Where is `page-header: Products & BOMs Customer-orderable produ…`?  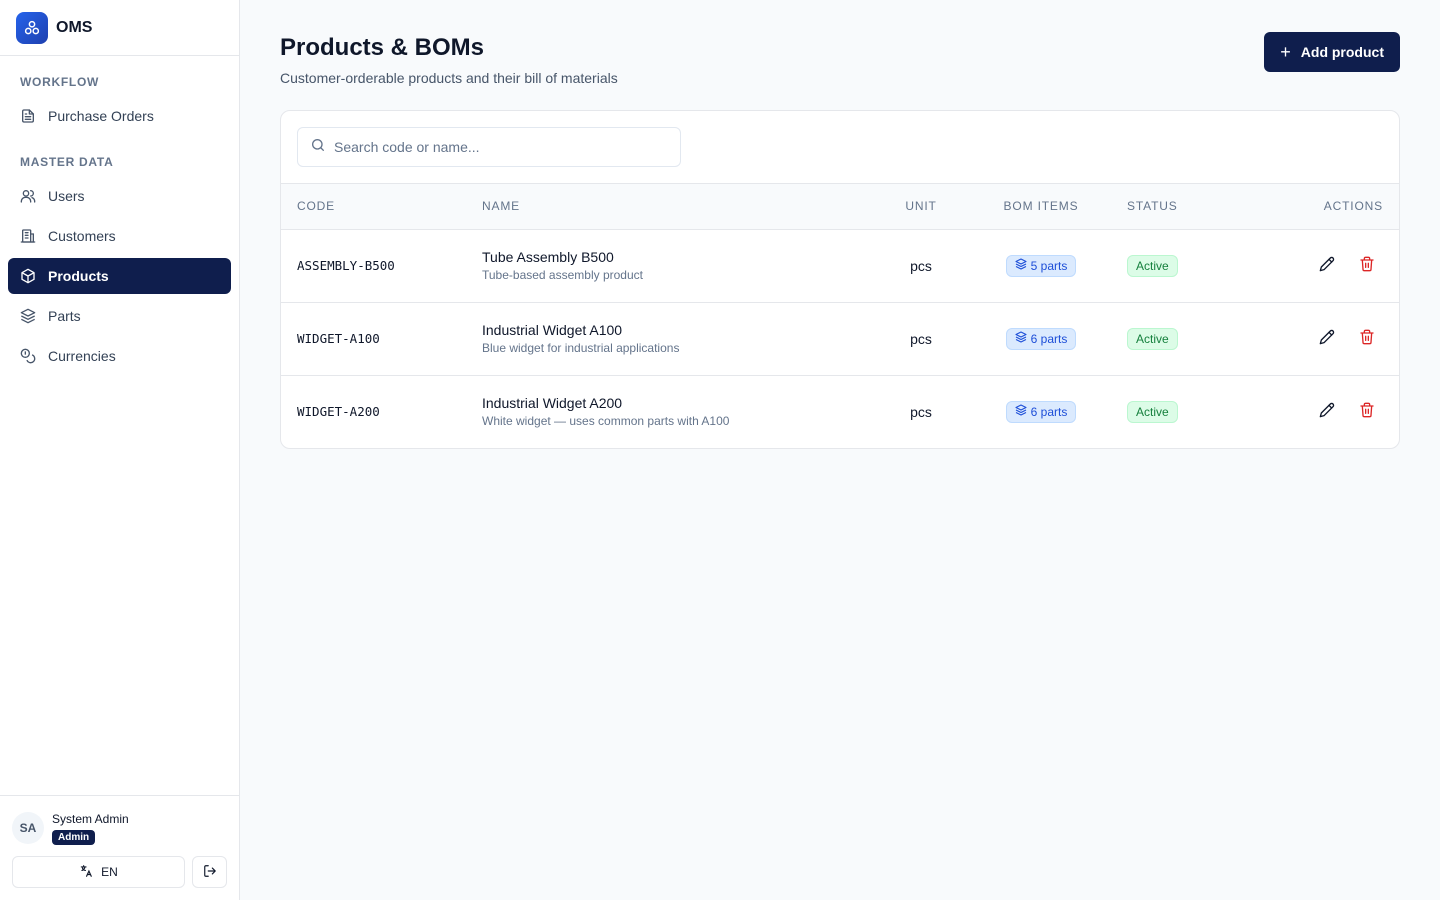 page-header: Products & BOMs Customer-orderable produ… is located at coordinates (840, 59).